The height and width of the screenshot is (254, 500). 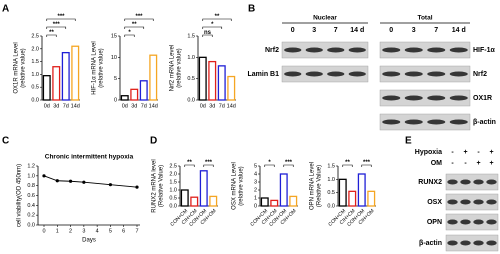 What do you see at coordinates (314, 30) in the screenshot?
I see `lane-label: 3` at bounding box center [314, 30].